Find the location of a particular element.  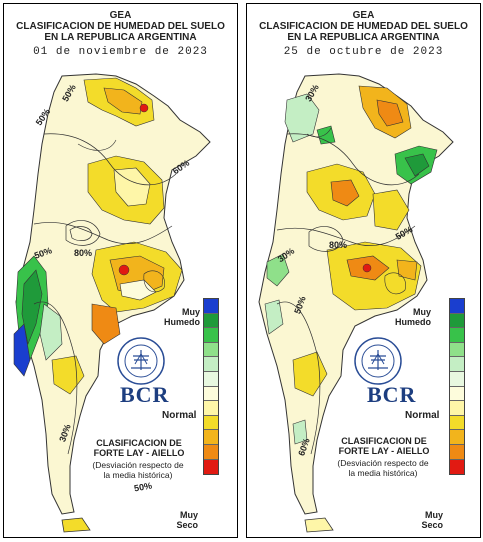

very-wet-zone is located at coordinates (22, 350).